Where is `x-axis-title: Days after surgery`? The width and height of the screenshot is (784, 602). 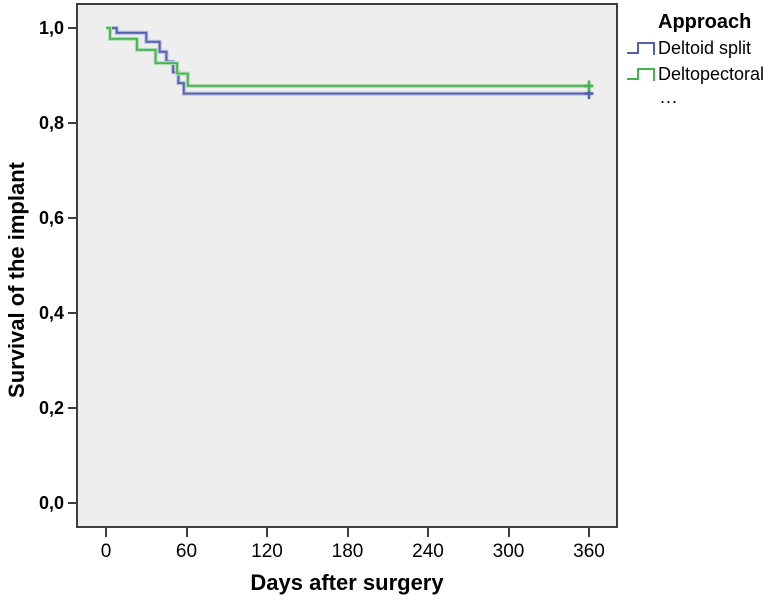
x-axis-title: Days after surgery is located at coordinates (347, 582).